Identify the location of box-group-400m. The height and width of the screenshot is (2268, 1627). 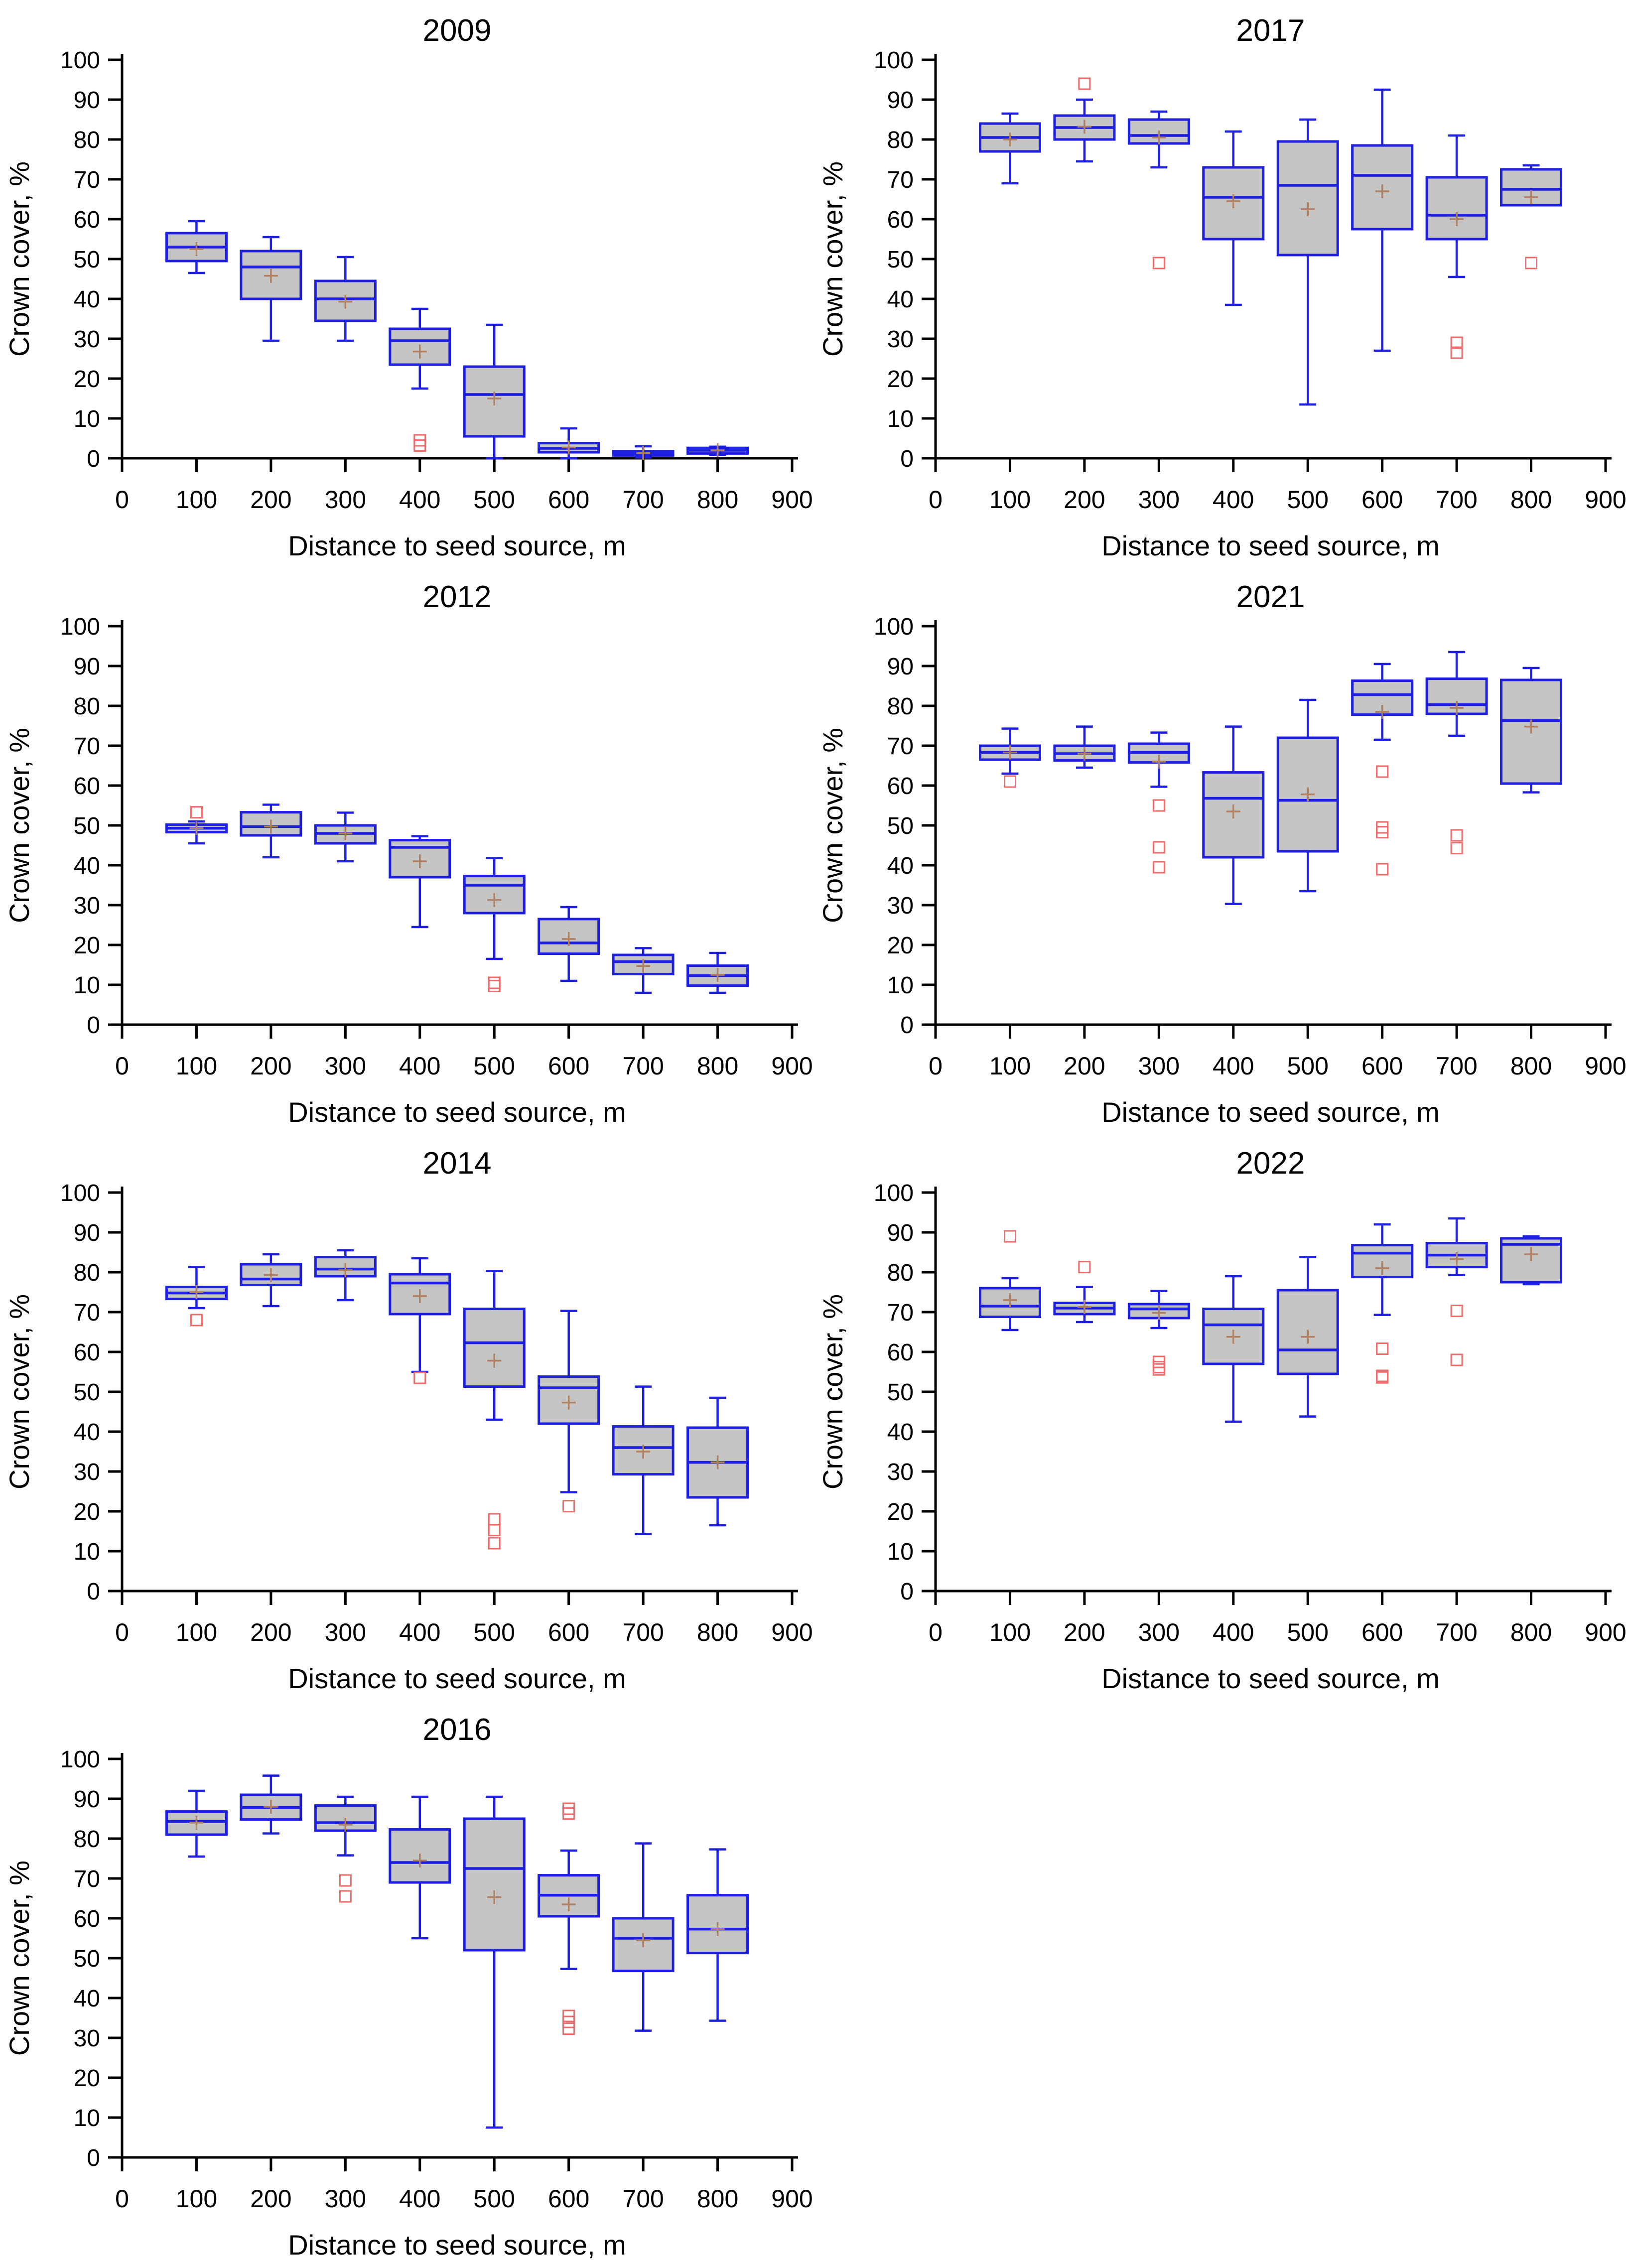
(420, 379).